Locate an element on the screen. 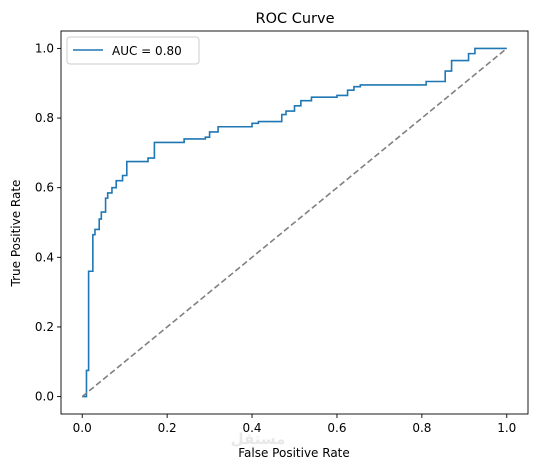 This screenshot has width=536, height=470. x-tick-label: 0.2 is located at coordinates (167, 428).